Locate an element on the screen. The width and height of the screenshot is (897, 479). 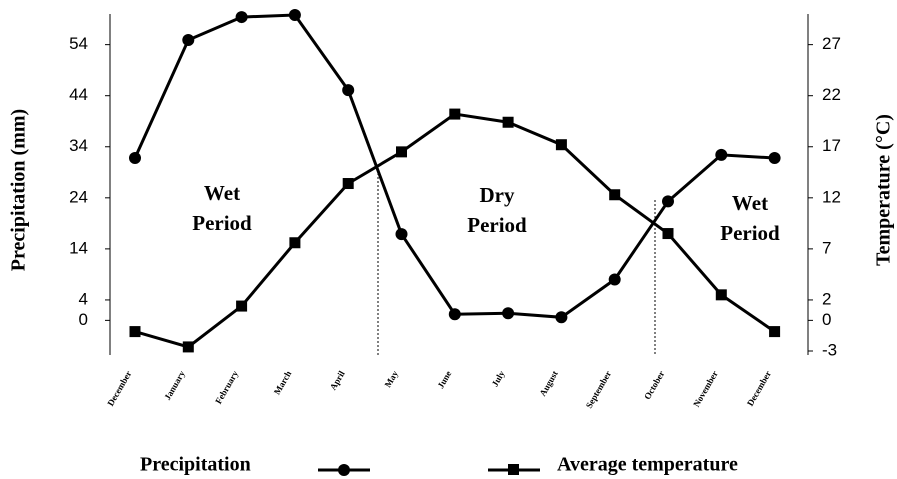
annotation: Dry is located at coordinates (497, 195).